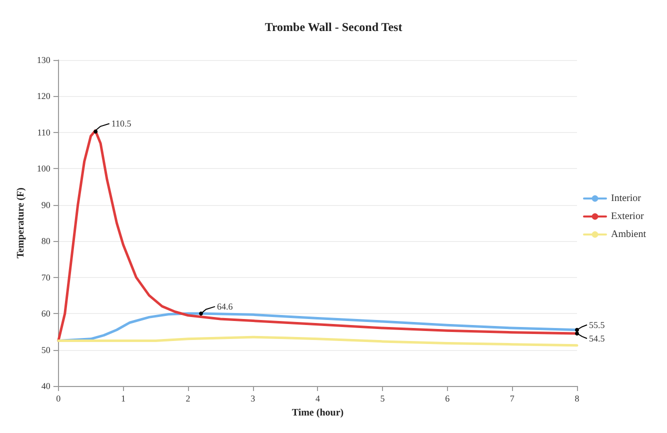  What do you see at coordinates (43, 60) in the screenshot?
I see `y-tick-label: 130` at bounding box center [43, 60].